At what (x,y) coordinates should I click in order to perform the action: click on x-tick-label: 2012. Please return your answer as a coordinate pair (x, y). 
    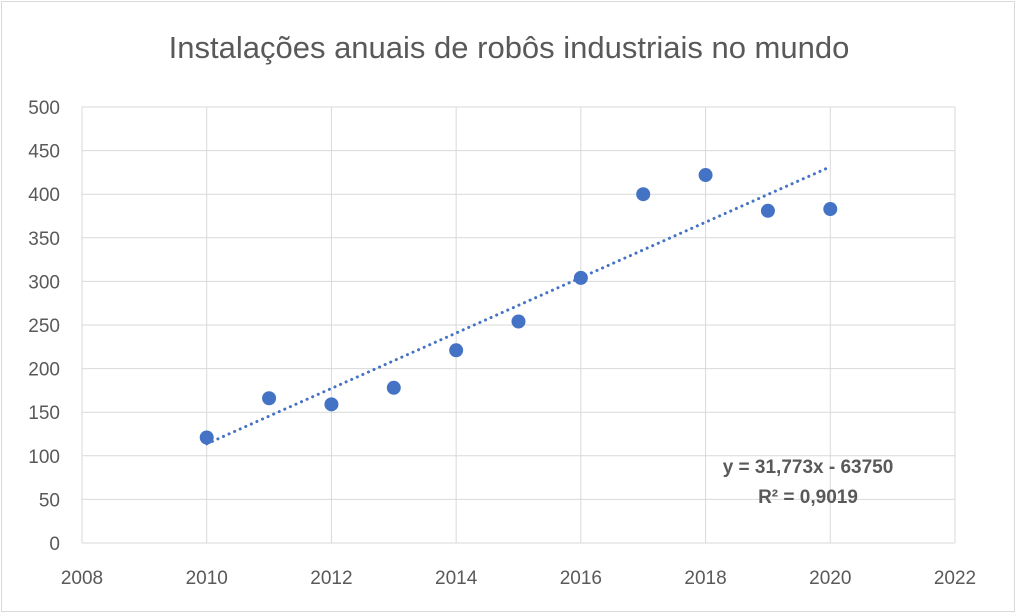
    Looking at the image, I should click on (331, 578).